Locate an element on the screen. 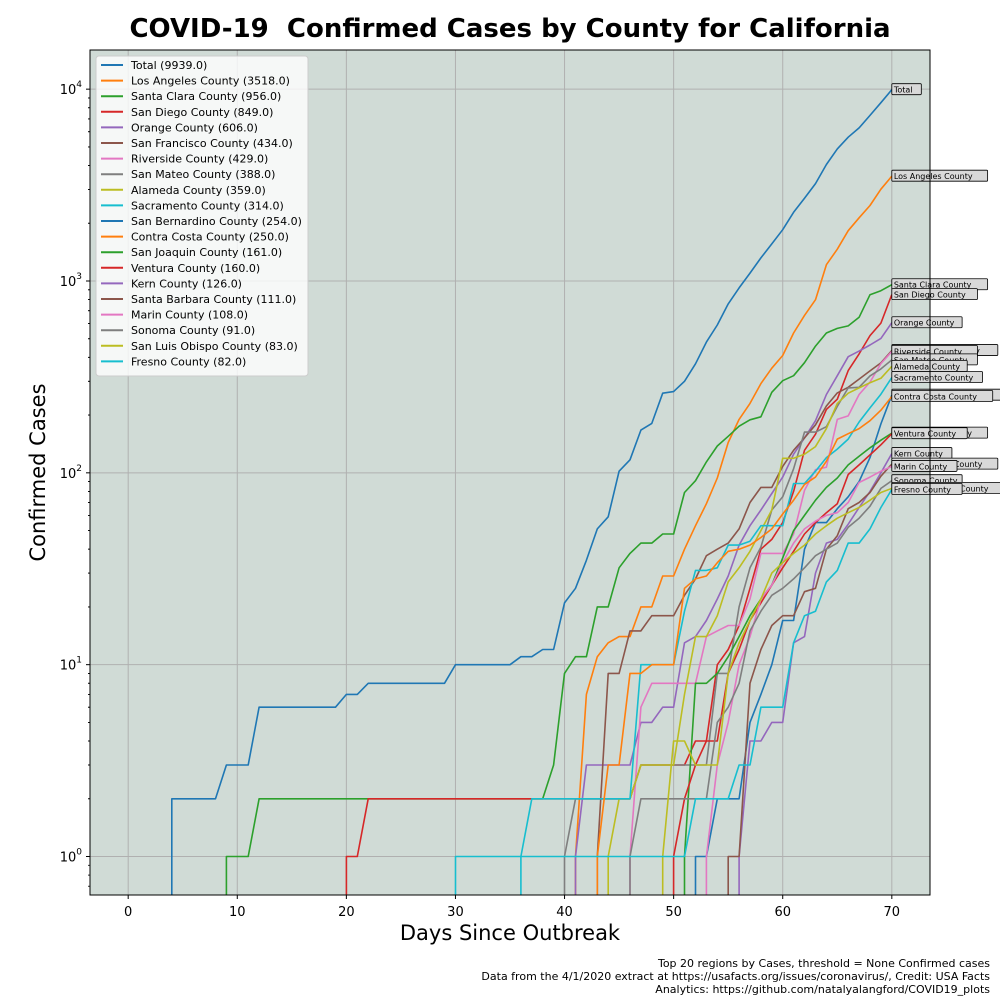 The width and height of the screenshot is (1000, 1000). legend-entry: Ventura County (160.0) is located at coordinates (195, 268).